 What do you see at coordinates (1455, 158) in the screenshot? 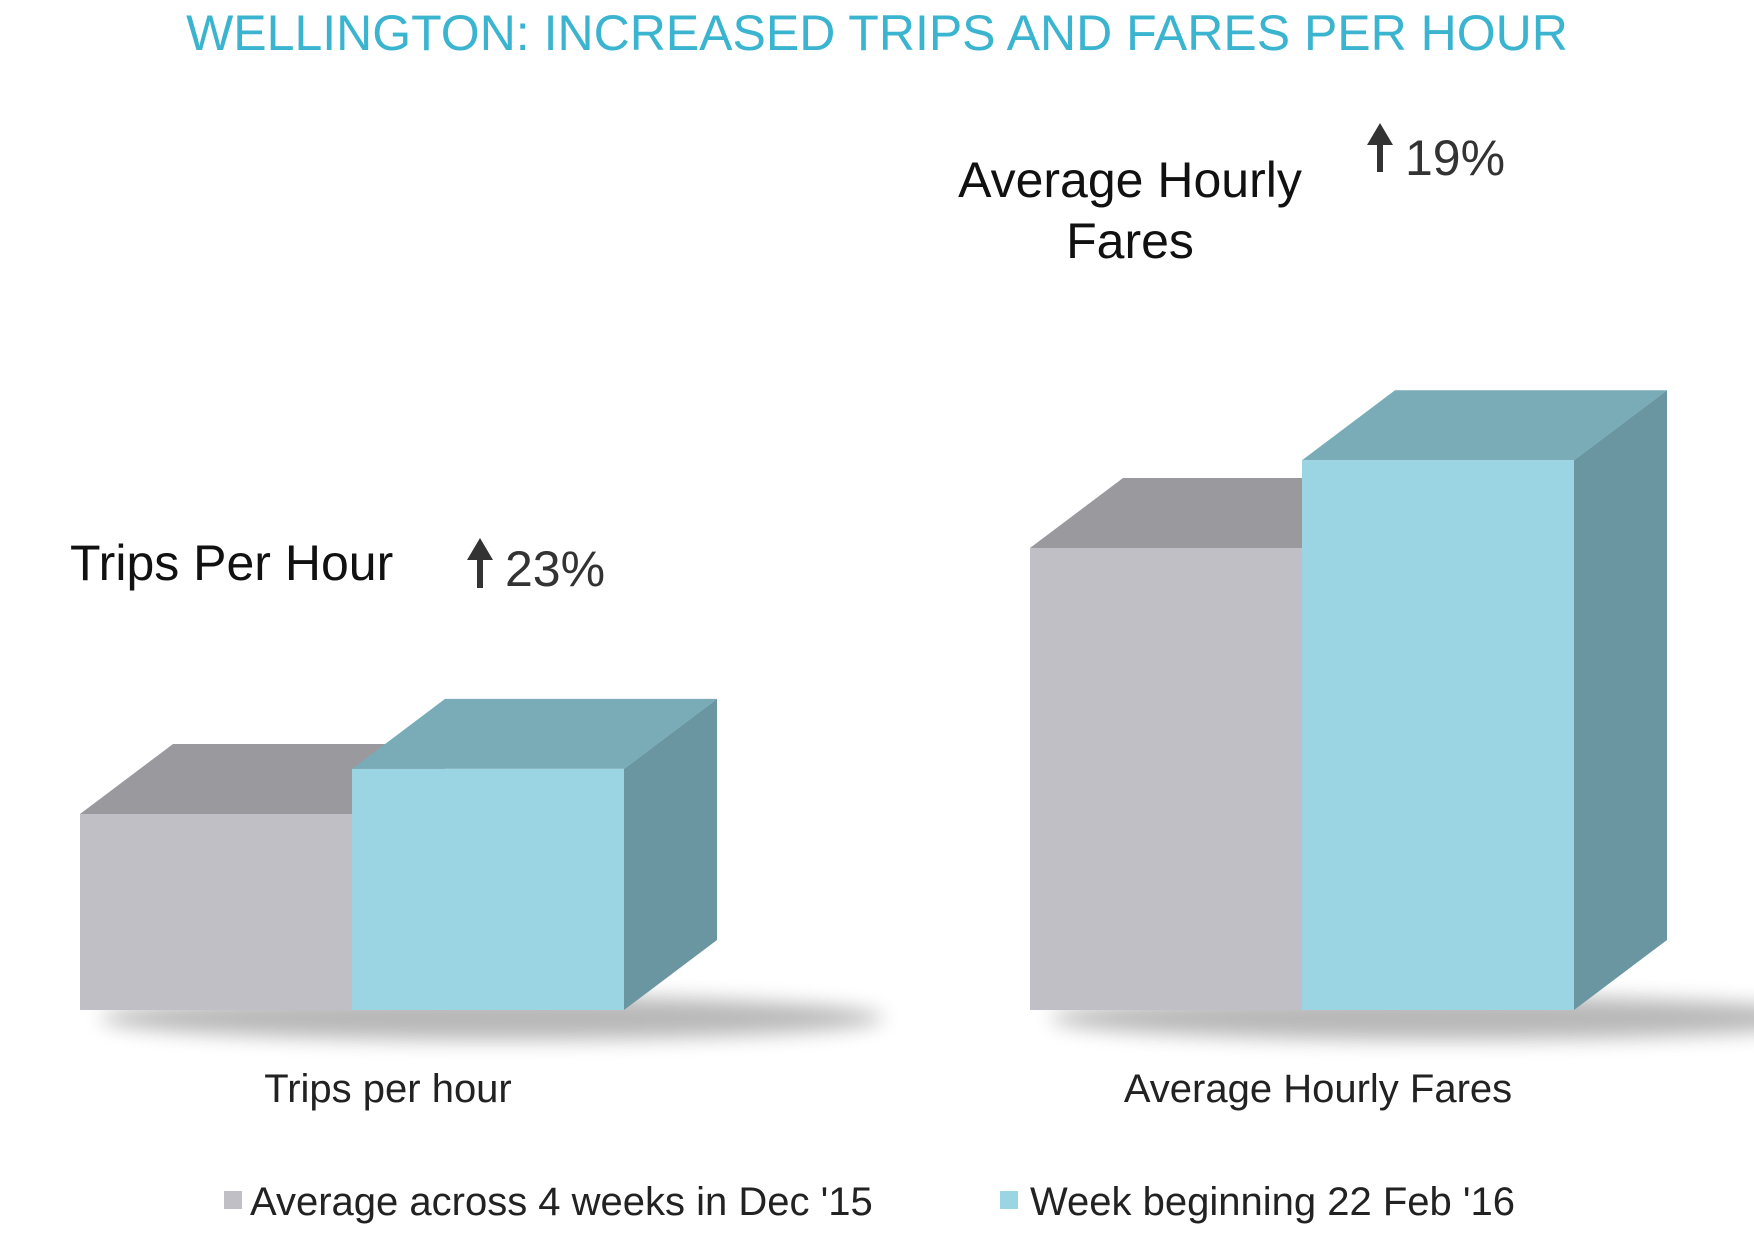
I see `annotation-change-fares: 19%` at bounding box center [1455, 158].